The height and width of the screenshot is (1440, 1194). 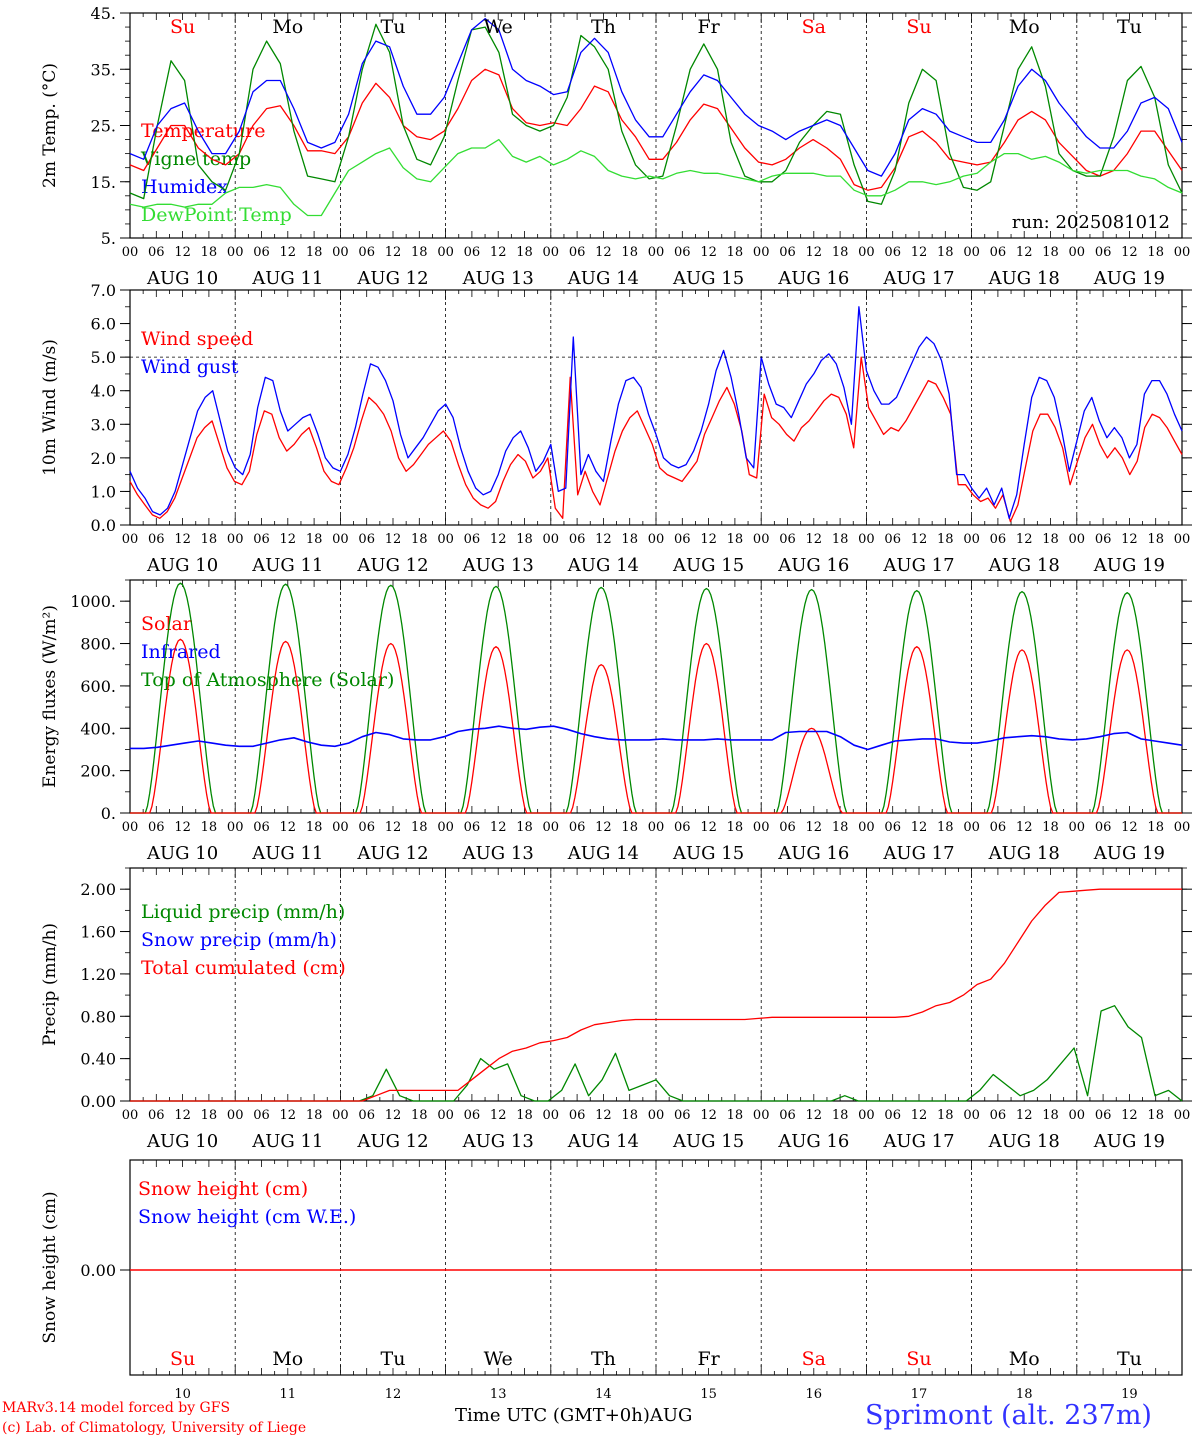 I want to click on y-tick-label: 2.0, so click(x=103, y=458).